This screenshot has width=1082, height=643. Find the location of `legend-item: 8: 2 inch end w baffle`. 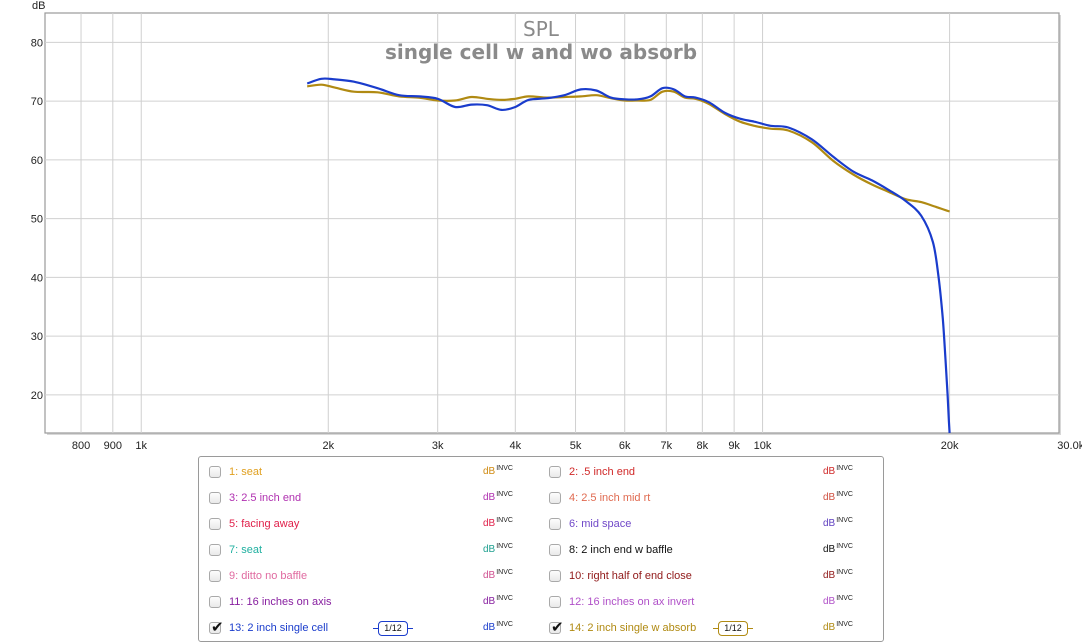

legend-item: 8: 2 inch end w baffle is located at coordinates (611, 550).